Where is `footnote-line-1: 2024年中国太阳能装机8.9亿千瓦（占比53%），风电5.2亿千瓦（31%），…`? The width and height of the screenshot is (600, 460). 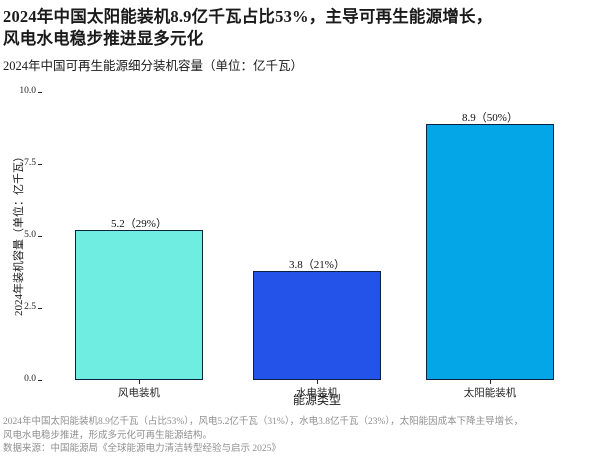 footnote-line-1: 2024年中国太阳能装机8.9亿千瓦（占比53%），风电5.2亿千瓦（31%），… is located at coordinates (263, 422).